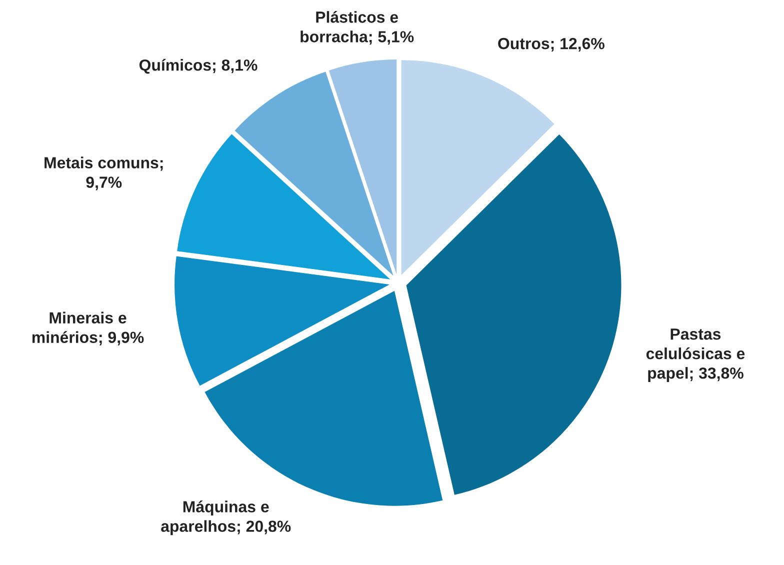 The image size is (784, 565). Describe the element at coordinates (103, 173) in the screenshot. I see `slice-label: Metais comuns; 9,7%` at that location.